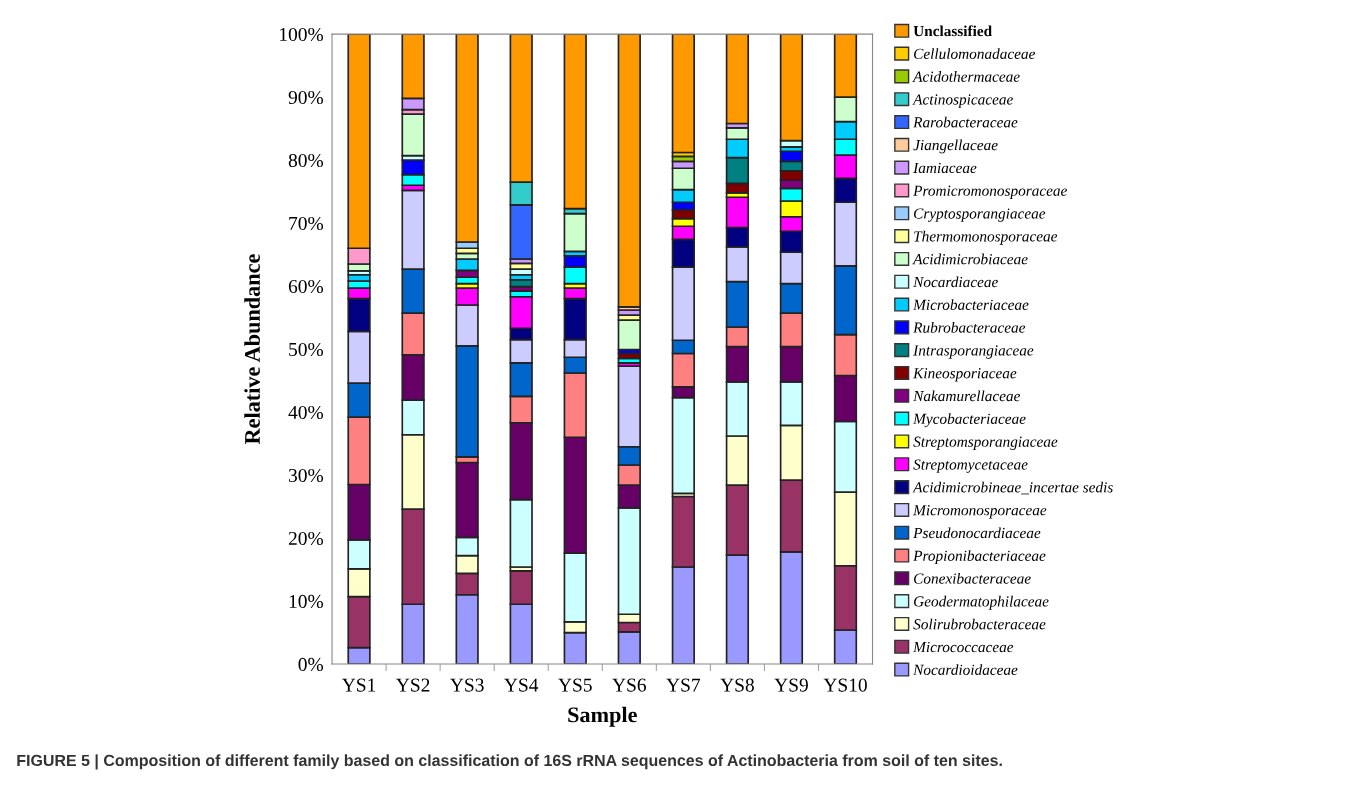 This screenshot has height=802, width=1358. Describe the element at coordinates (964, 375) in the screenshot. I see `legend-label: Kineosporiaceae` at that location.